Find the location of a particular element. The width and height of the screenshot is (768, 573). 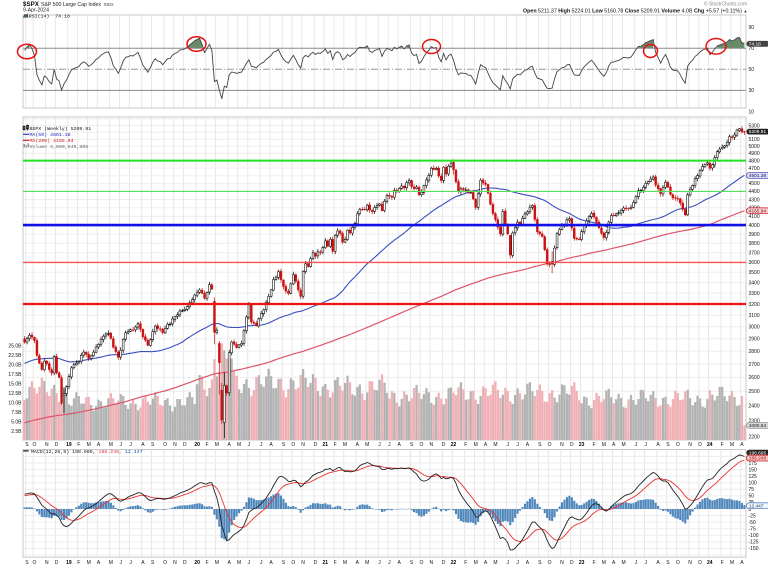

svg-text: 5300 is located at coordinates (754, 126).